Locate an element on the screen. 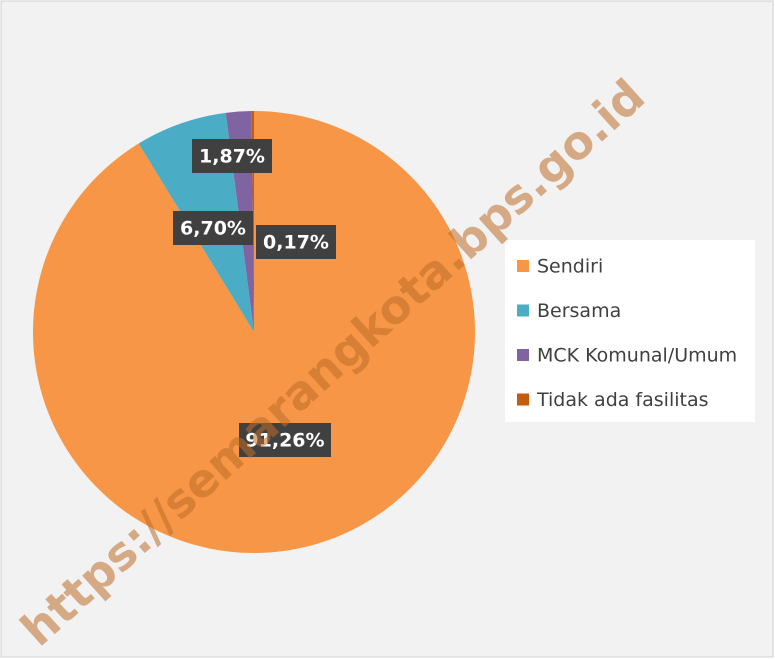 This screenshot has width=775, height=659. data-label: 91,26% is located at coordinates (284, 441).